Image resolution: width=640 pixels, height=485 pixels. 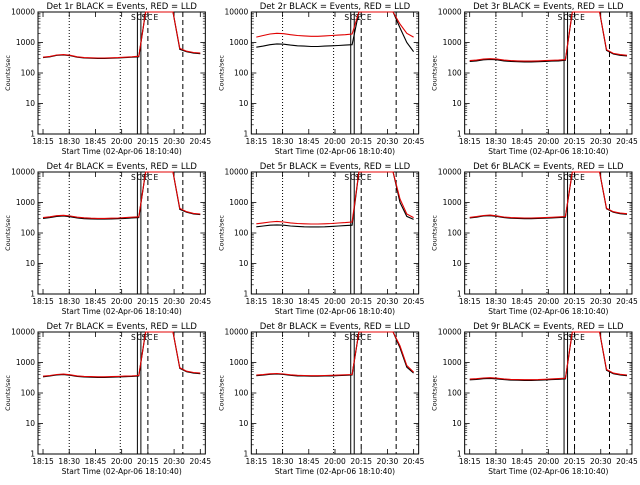 I want to click on panel-title: Det 3r BLACK = Events, RED = LLD, so click(x=548, y=7).